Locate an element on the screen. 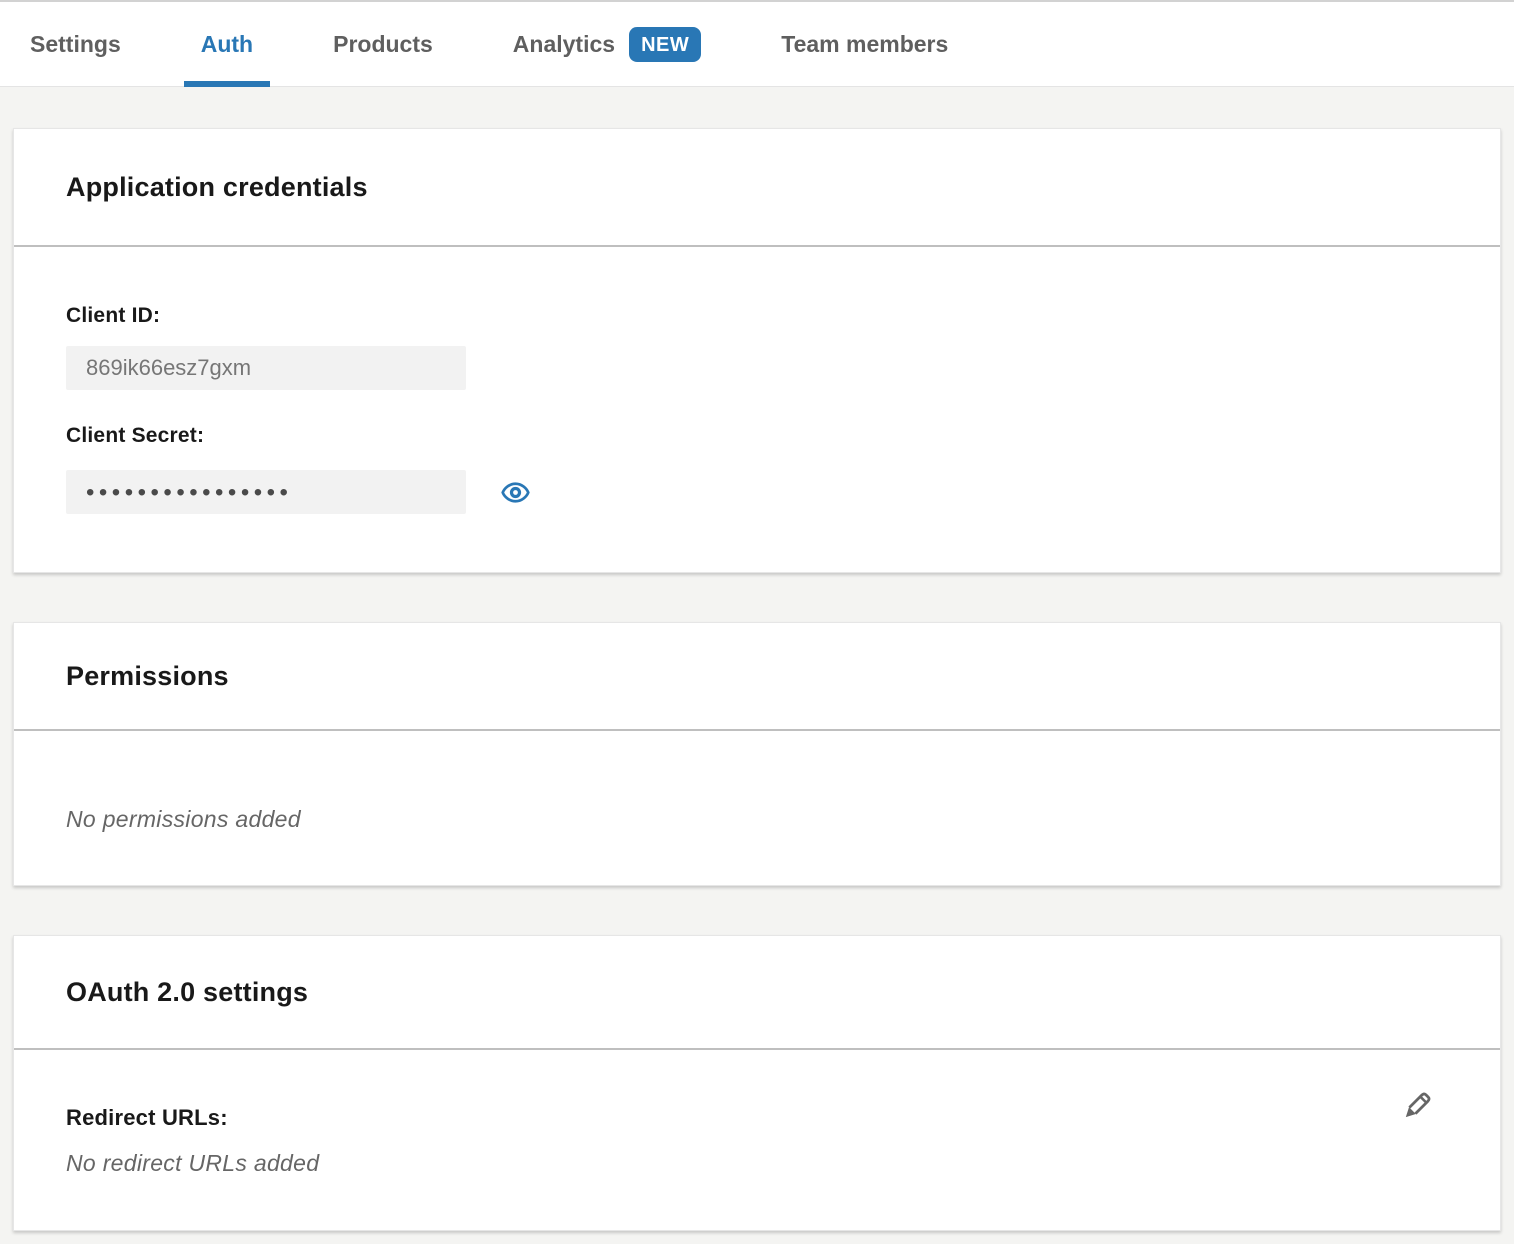  oauth-settings-title: OAuth 2.0 settings is located at coordinates (187, 991).